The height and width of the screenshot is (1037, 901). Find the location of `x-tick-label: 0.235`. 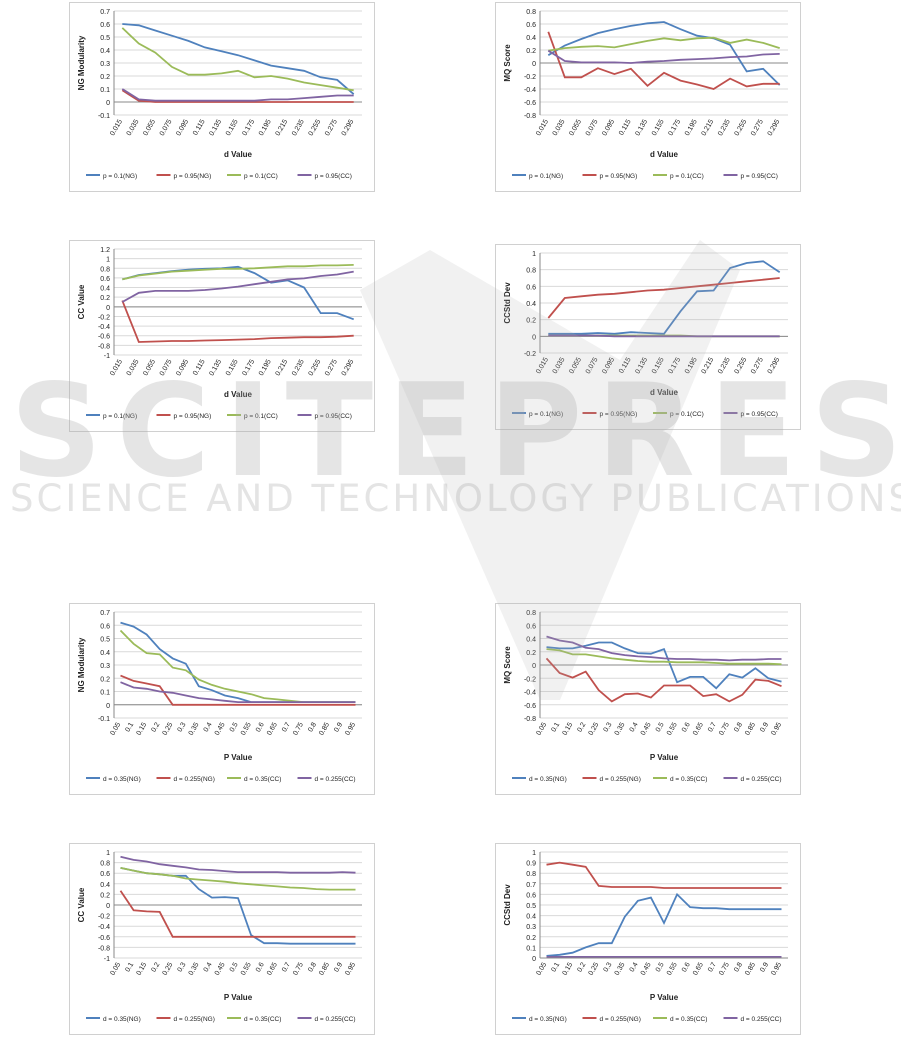

x-tick-label: 0.235 is located at coordinates (724, 365).